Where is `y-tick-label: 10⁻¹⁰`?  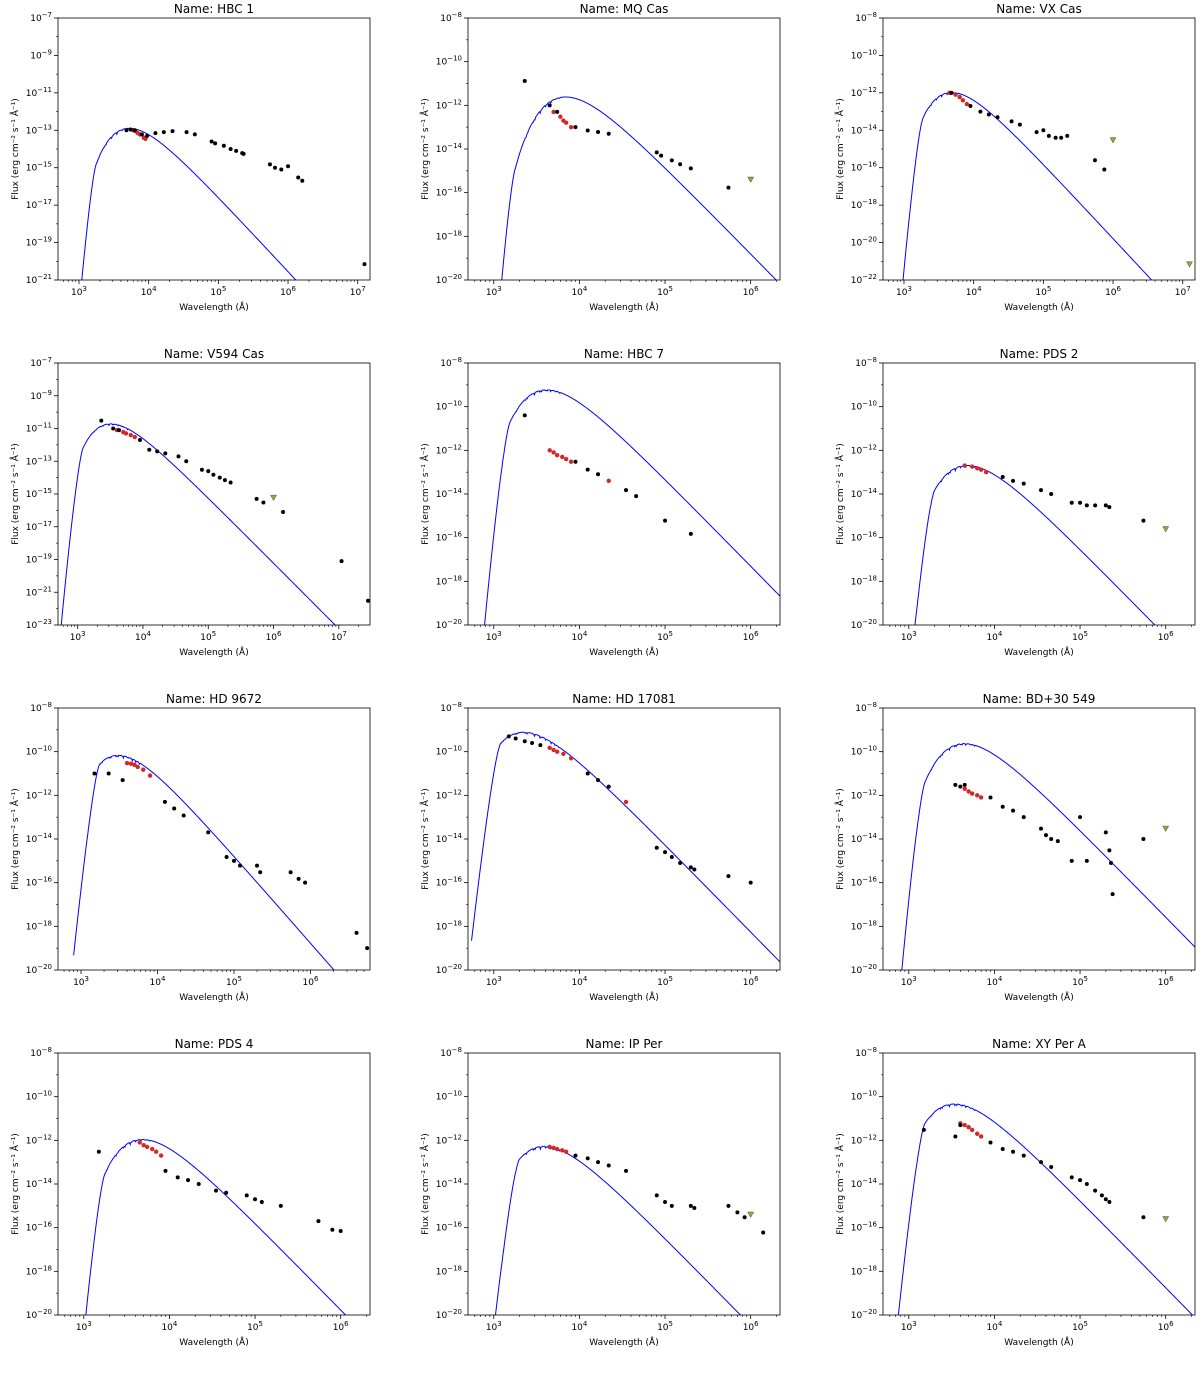
y-tick-label: 10⁻¹⁰ is located at coordinates (864, 54).